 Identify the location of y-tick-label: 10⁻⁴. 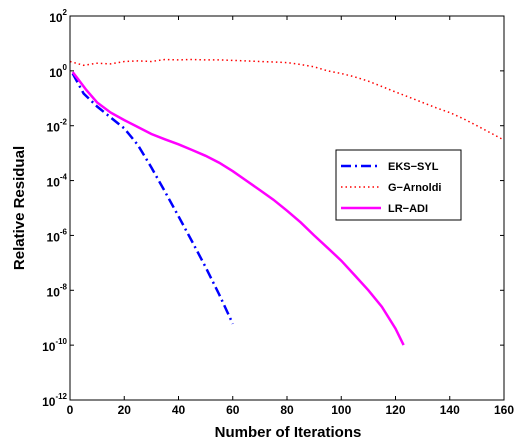
(57, 181).